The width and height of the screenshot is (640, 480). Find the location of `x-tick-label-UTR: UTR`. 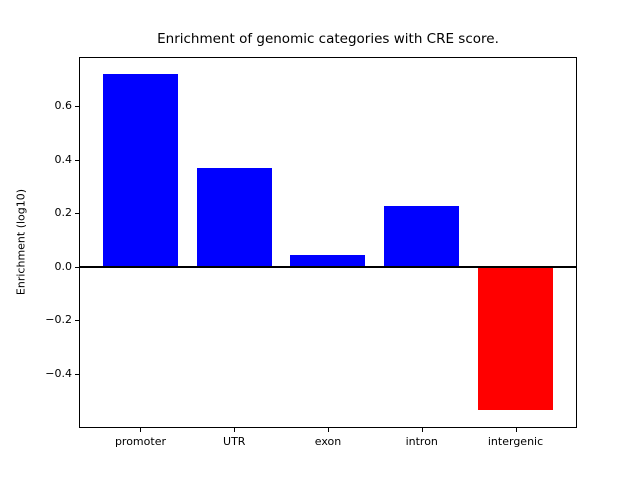

x-tick-label-UTR: UTR is located at coordinates (234, 441).